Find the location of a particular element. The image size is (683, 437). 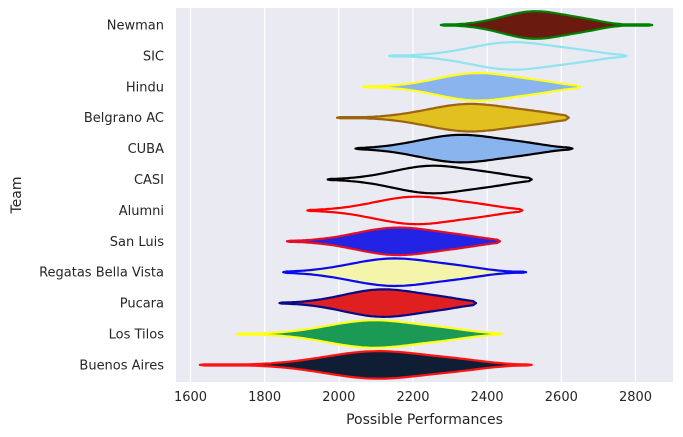

violin-cuba is located at coordinates (464, 148).